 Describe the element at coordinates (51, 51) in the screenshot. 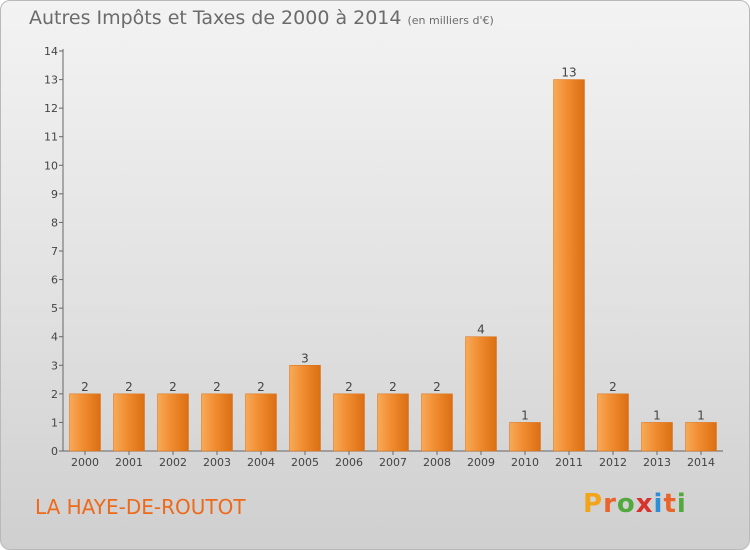

I see `y-tick-label: 14` at that location.